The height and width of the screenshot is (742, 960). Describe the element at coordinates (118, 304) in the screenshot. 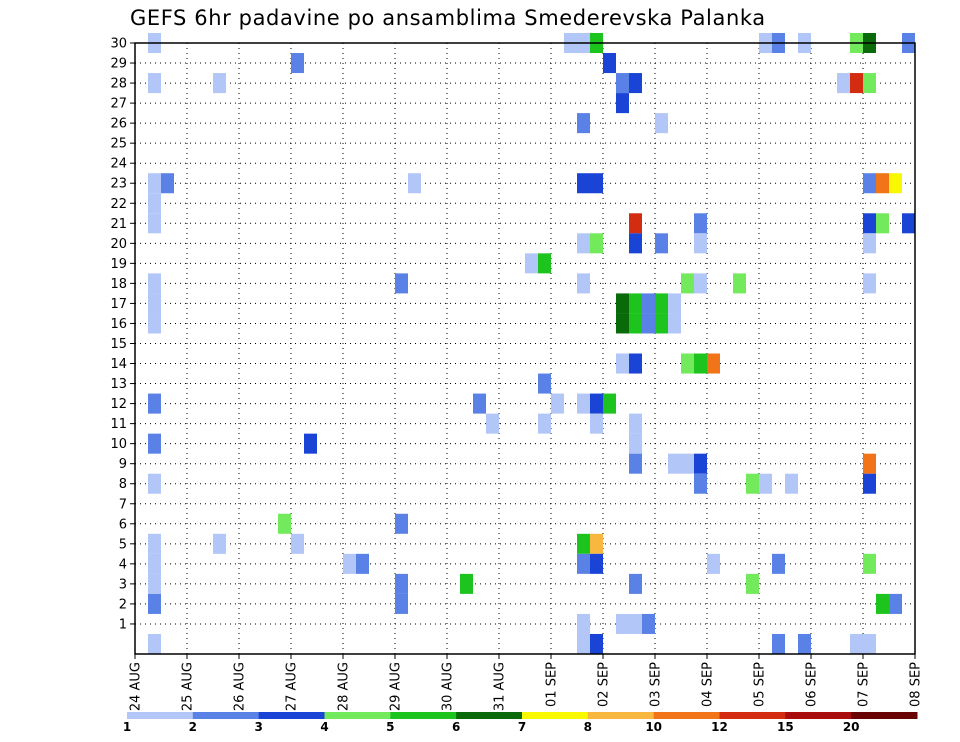

I see `y-tick-label: 17` at that location.